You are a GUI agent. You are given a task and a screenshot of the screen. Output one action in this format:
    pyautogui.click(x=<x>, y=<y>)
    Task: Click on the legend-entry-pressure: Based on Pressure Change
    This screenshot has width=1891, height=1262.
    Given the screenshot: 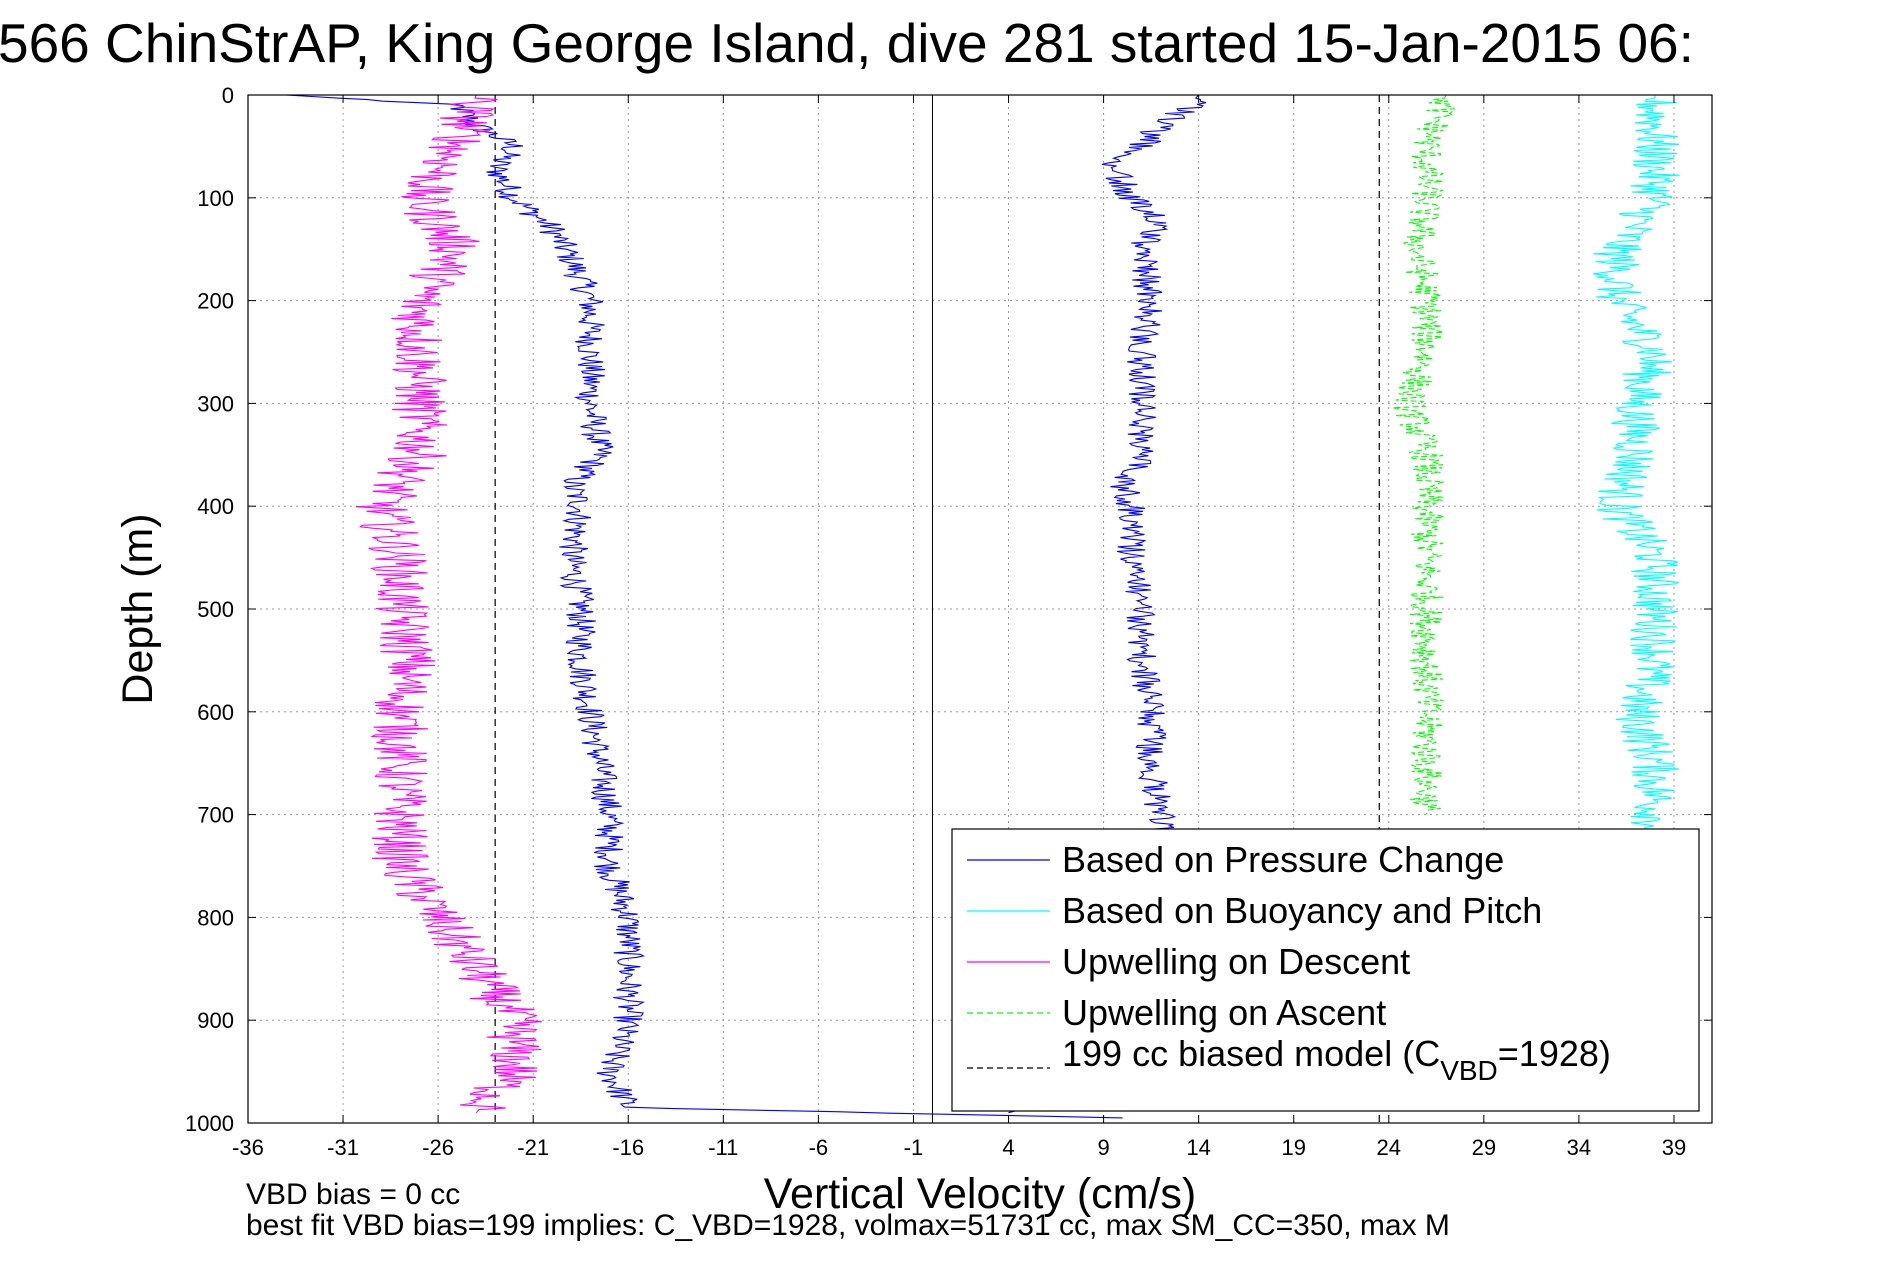 What is the action you would take?
    pyautogui.click(x=1283, y=859)
    